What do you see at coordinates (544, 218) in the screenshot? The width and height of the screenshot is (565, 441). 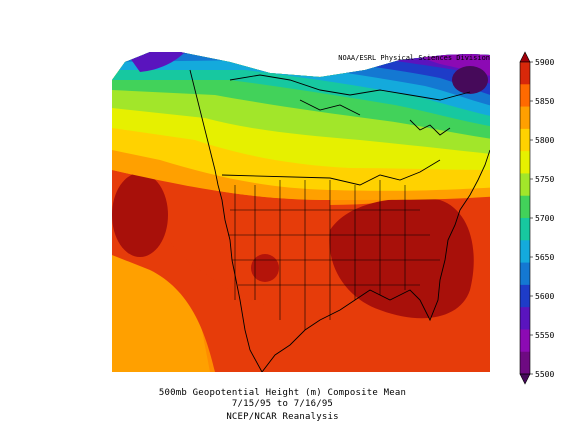 I see `colorbar-tick-label: 5700` at bounding box center [544, 218].